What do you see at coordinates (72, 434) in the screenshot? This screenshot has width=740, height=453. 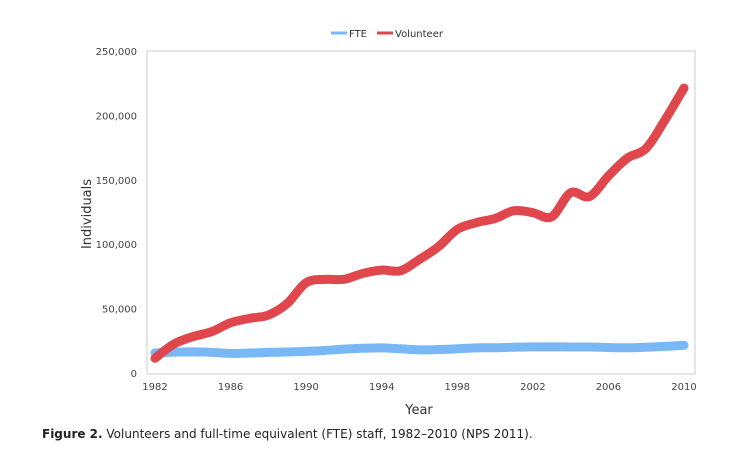 I see `caption-label: Figure 2.` at bounding box center [72, 434].